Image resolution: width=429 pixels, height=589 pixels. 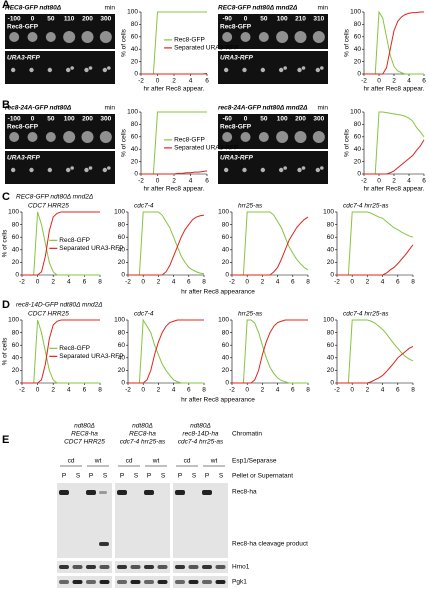 I want to click on x-tick-label: 6, so click(x=293, y=282).